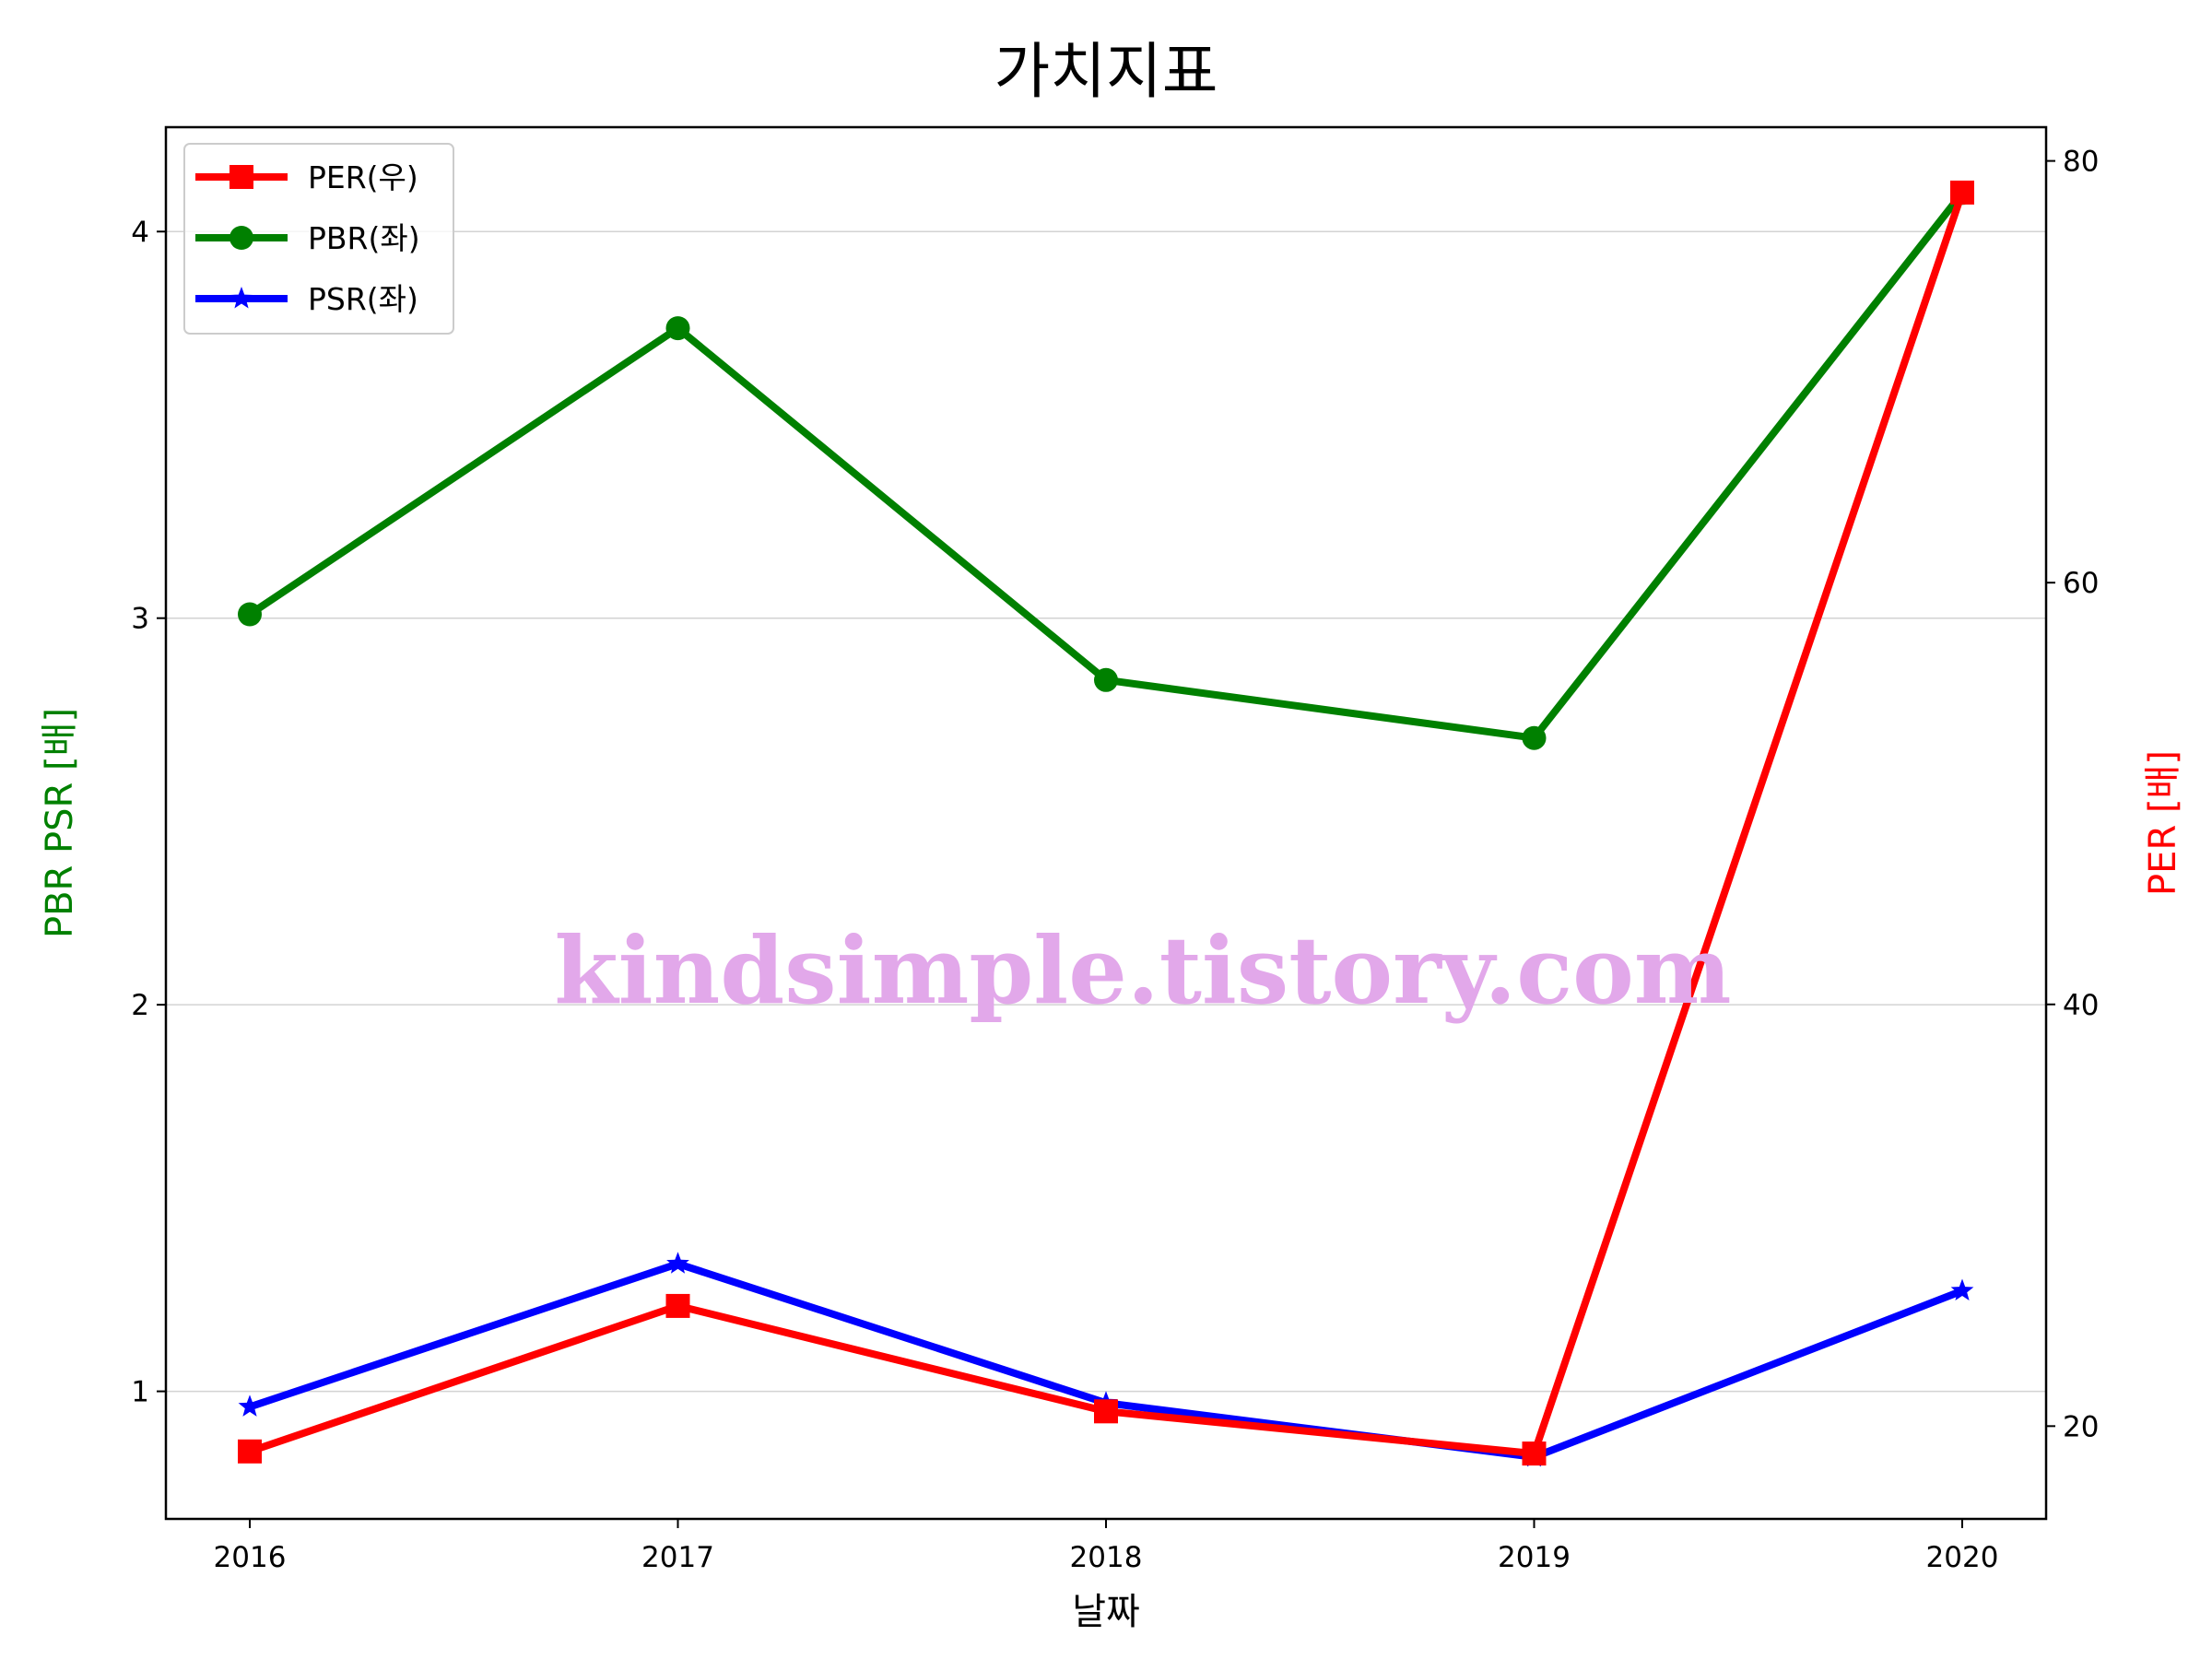 The image size is (2212, 1659). Describe the element at coordinates (363, 177) in the screenshot. I see `legend-label: PER(우)` at that location.